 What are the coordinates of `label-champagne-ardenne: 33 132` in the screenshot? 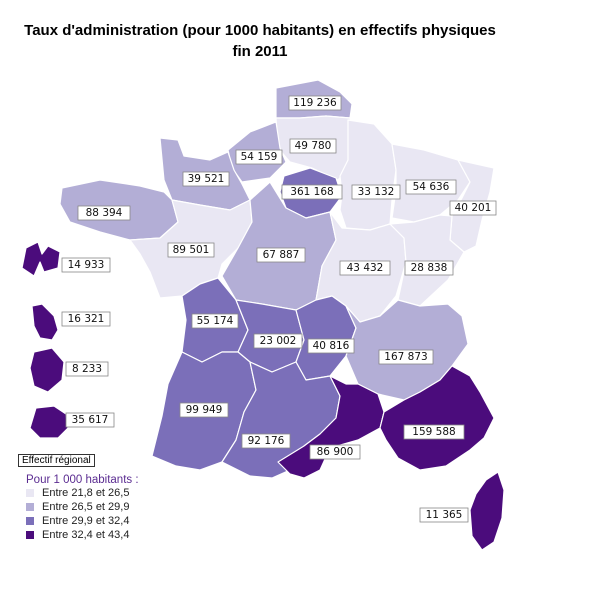 It's located at (376, 192).